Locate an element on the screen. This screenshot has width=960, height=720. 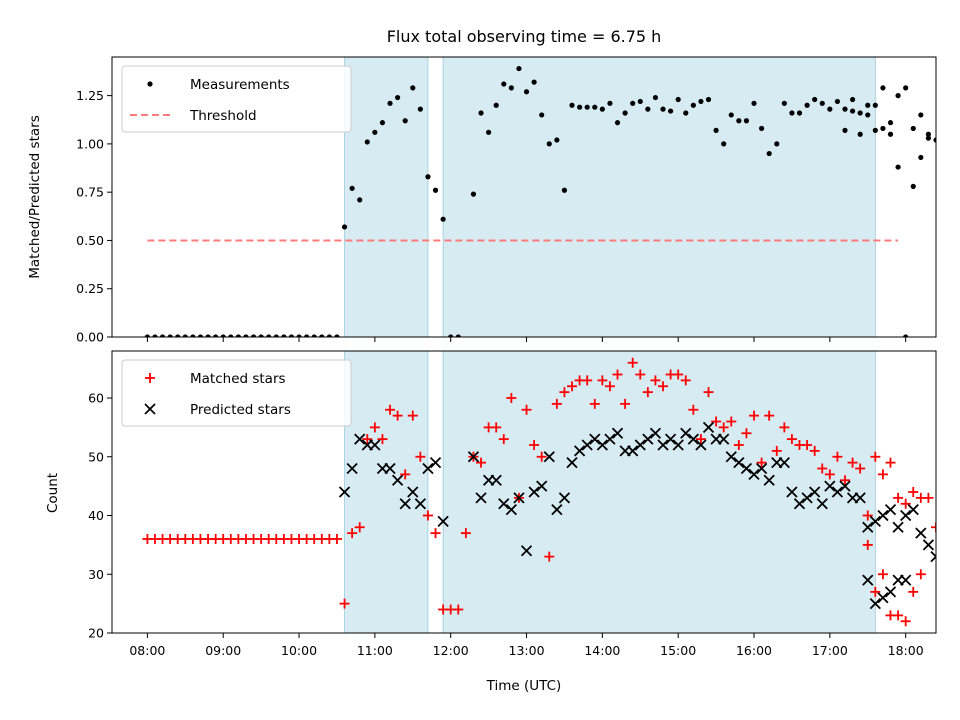
bottom-y-axis-label: Count is located at coordinates (53, 493).